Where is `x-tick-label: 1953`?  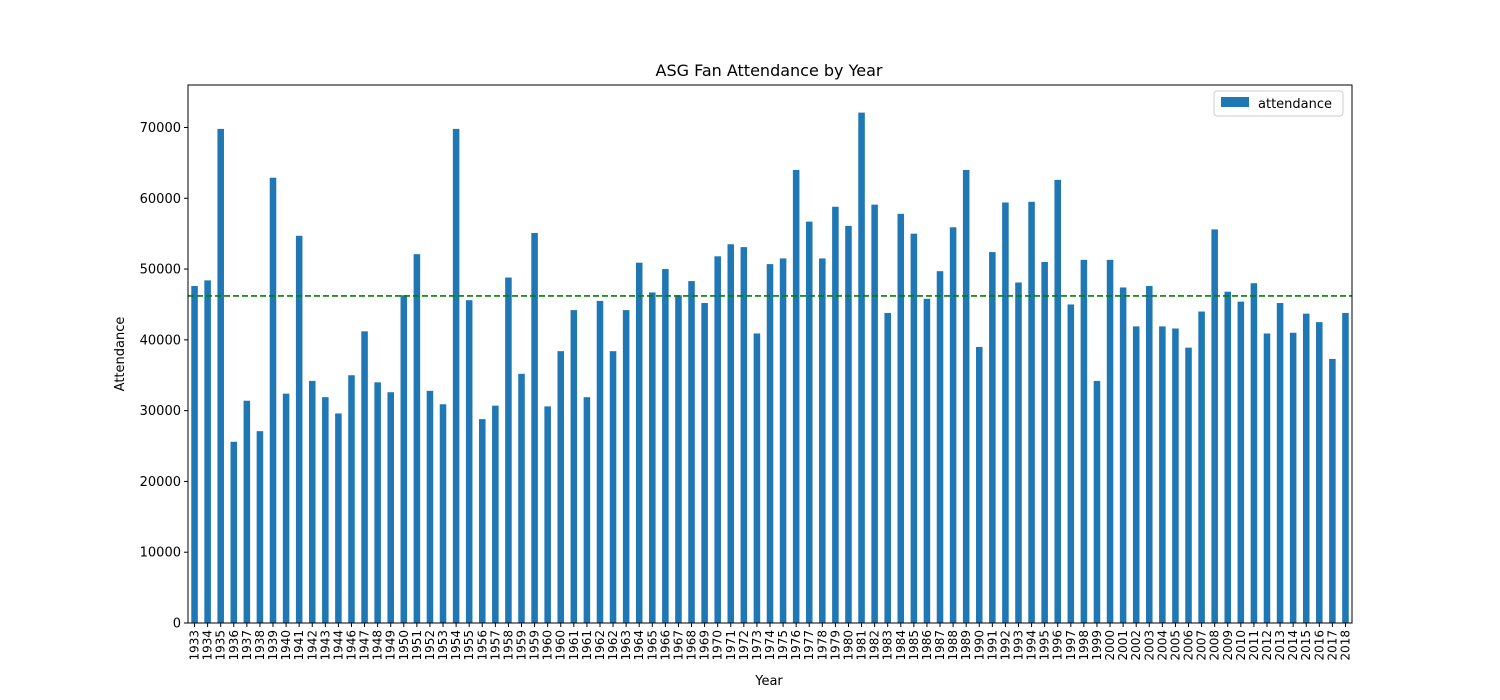 x-tick-label: 1953 is located at coordinates (443, 645).